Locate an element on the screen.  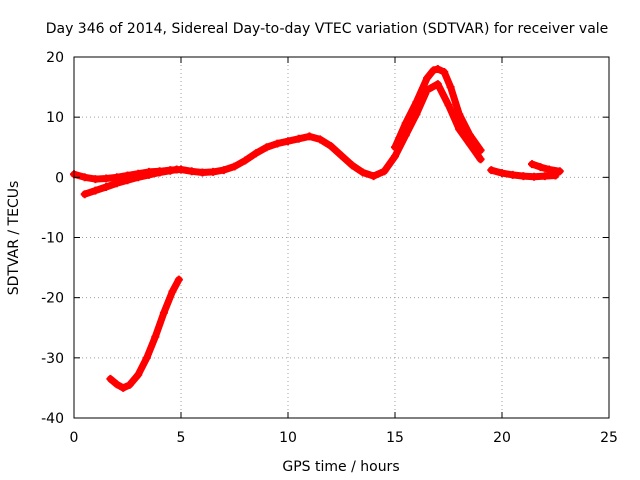
x-tick-label: 10 is located at coordinates (288, 438).